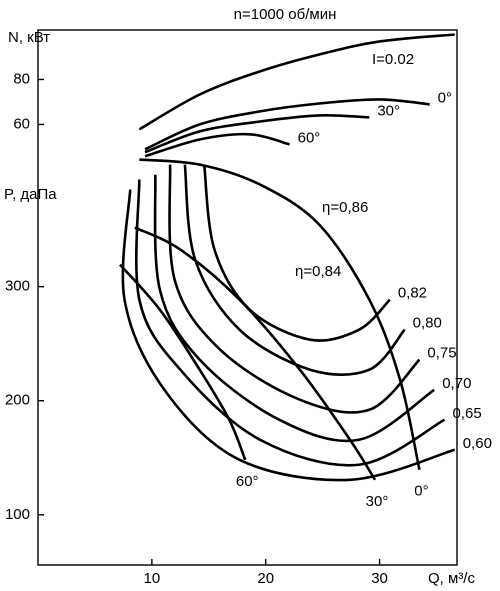  What do you see at coordinates (393, 59) in the screenshot?
I see `annotation: I=0.02` at bounding box center [393, 59].